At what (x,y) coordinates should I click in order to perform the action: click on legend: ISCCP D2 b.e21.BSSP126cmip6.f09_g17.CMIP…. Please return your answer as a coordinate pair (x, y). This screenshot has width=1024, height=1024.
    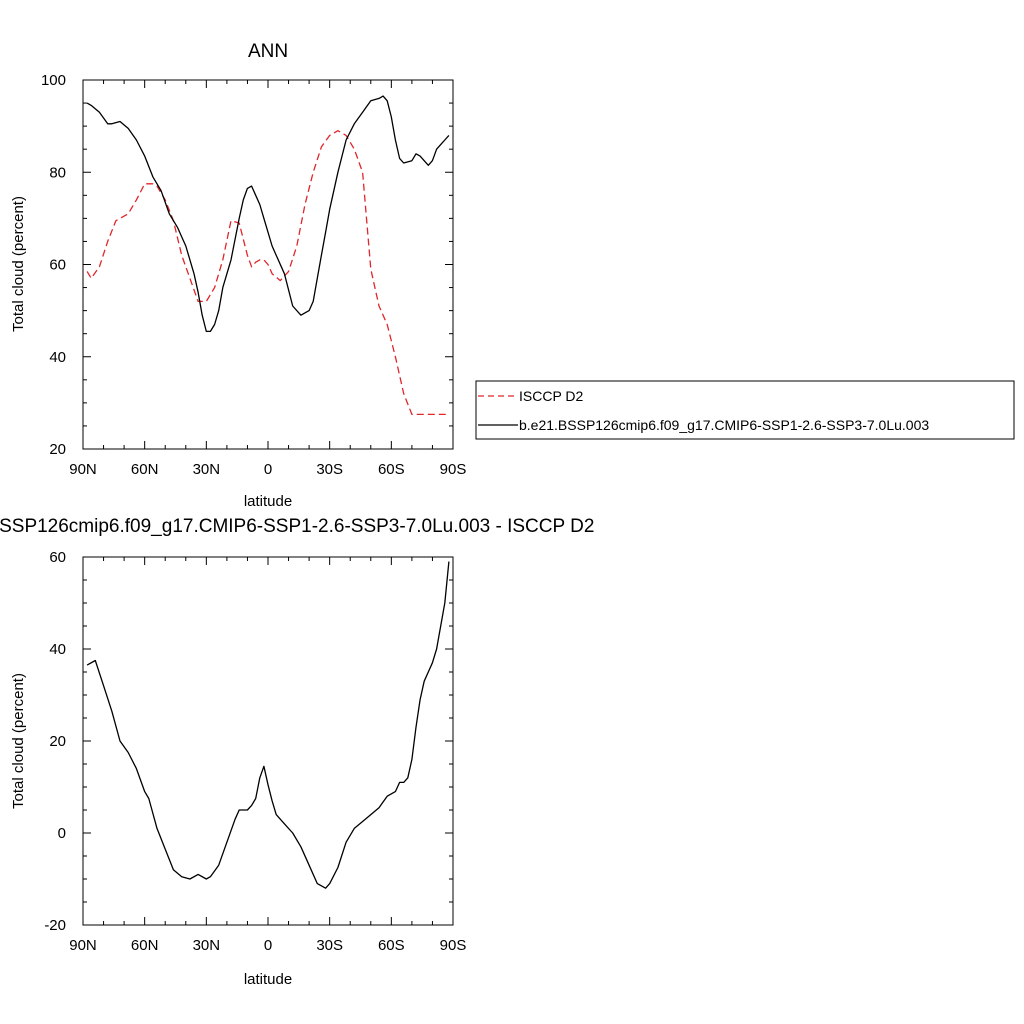
    Looking at the image, I should click on (745, 410).